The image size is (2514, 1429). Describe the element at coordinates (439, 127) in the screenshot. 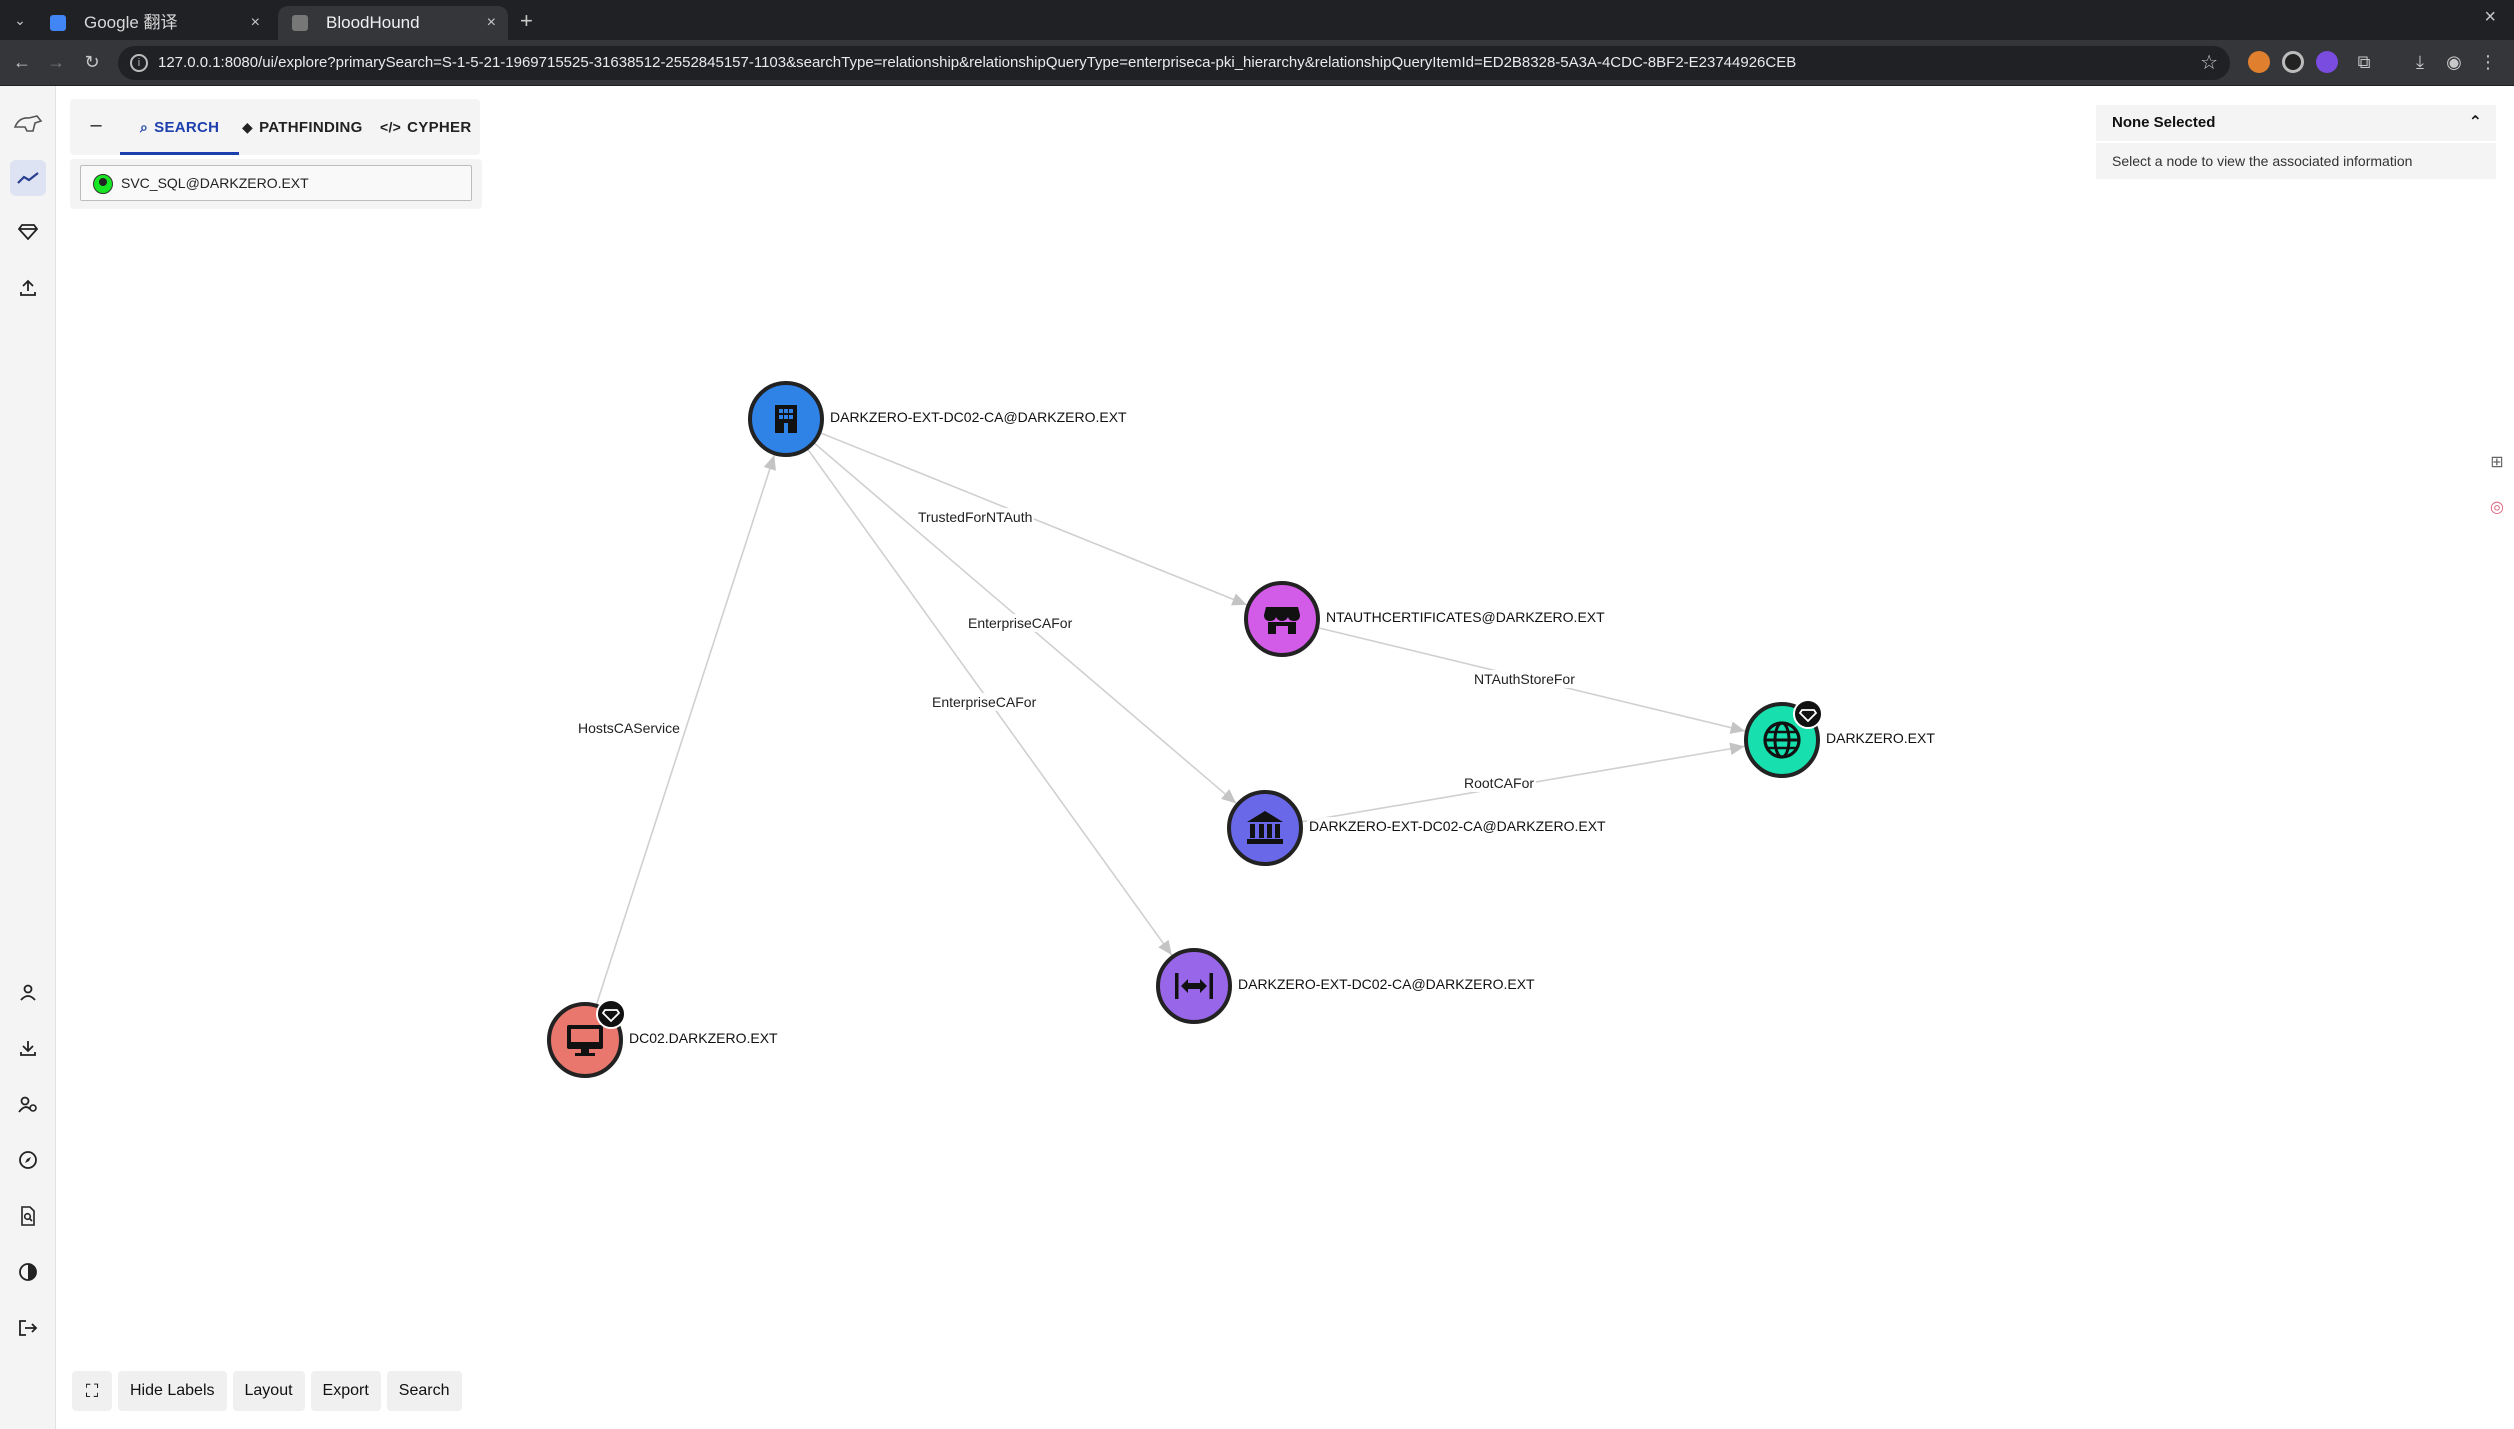

I see `tab-cypher-label: CYPHER` at that location.